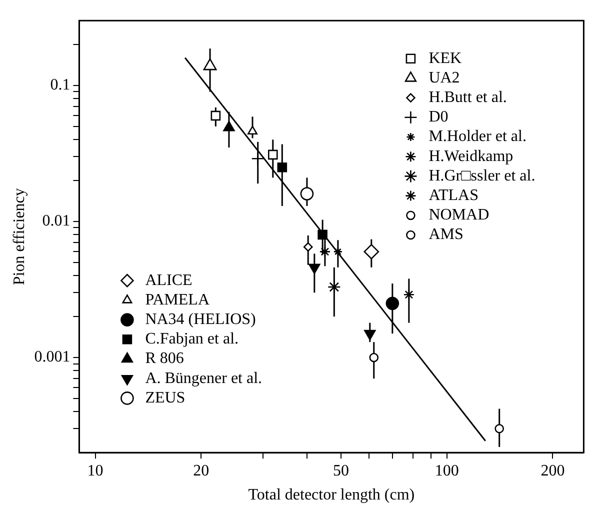  Describe the element at coordinates (95, 471) in the screenshot. I see `x-tick-label: 10` at that location.